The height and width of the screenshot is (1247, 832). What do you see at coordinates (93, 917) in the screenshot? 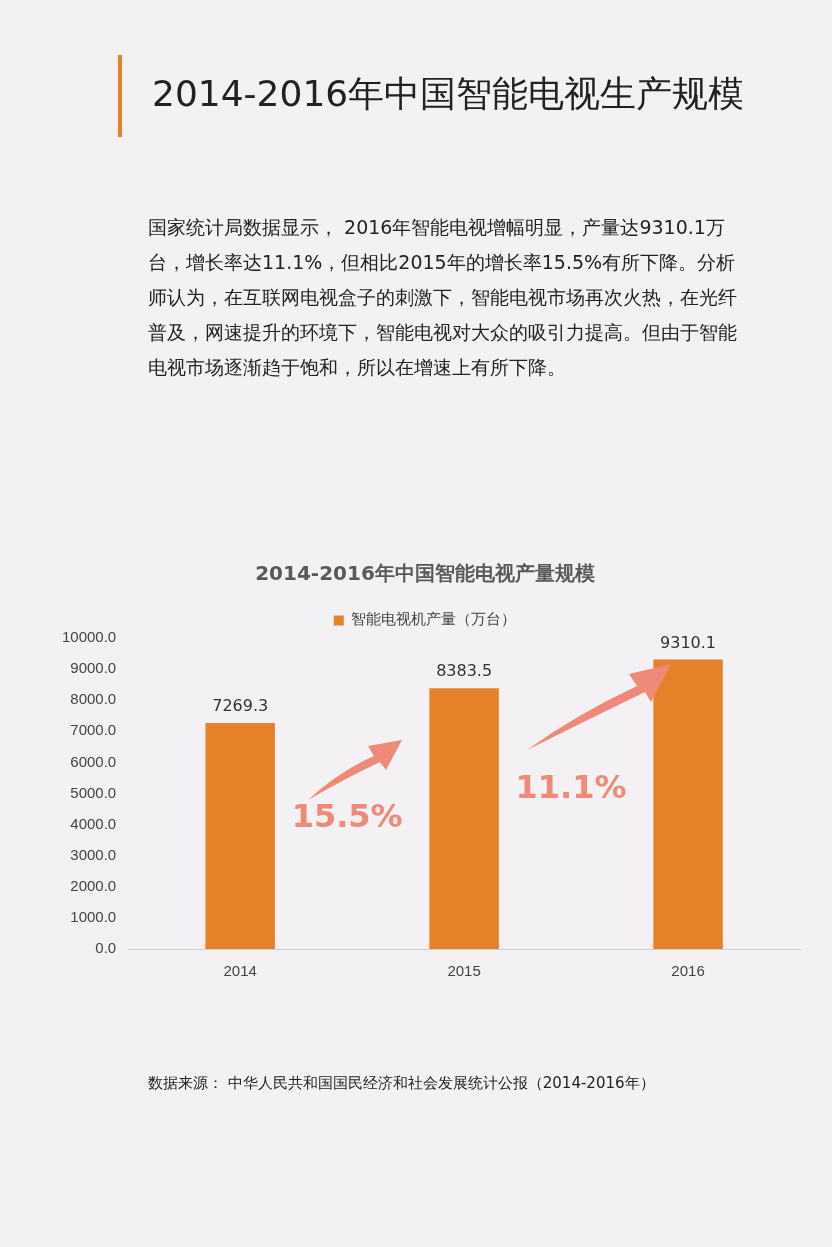
I see `y-tick-label: 1000.0` at bounding box center [93, 917].